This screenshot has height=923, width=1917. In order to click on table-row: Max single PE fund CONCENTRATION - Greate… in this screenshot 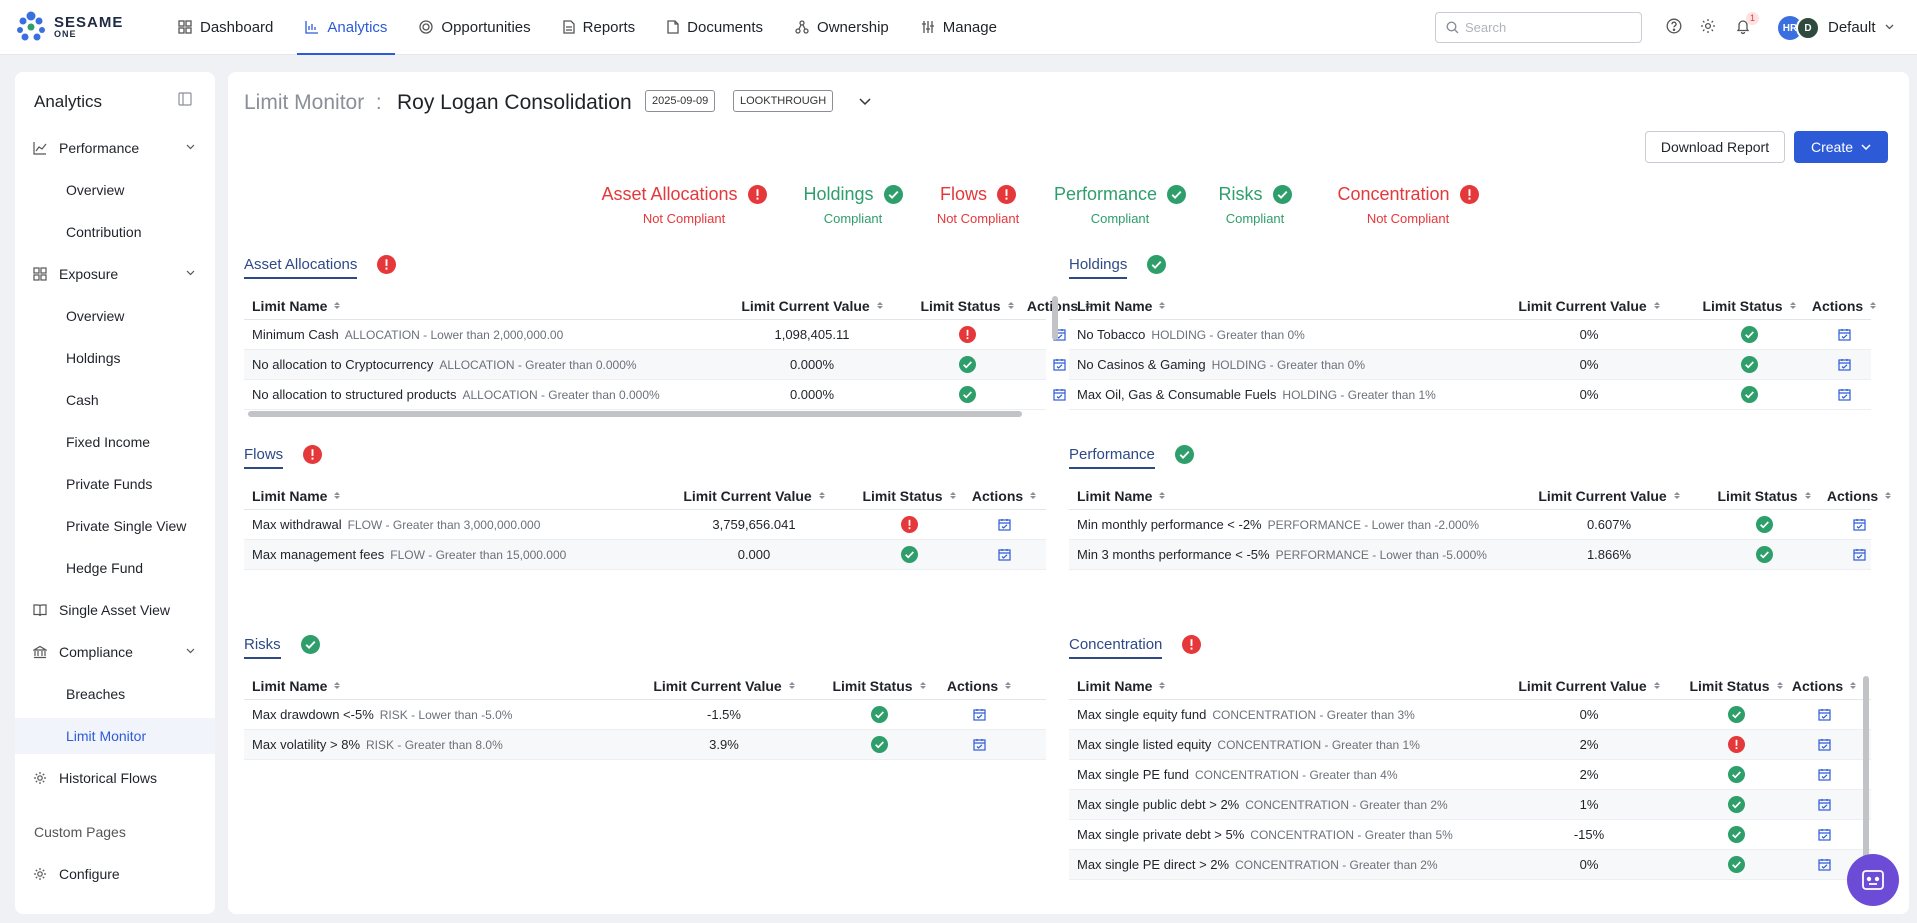, I will do `click(1470, 775)`.